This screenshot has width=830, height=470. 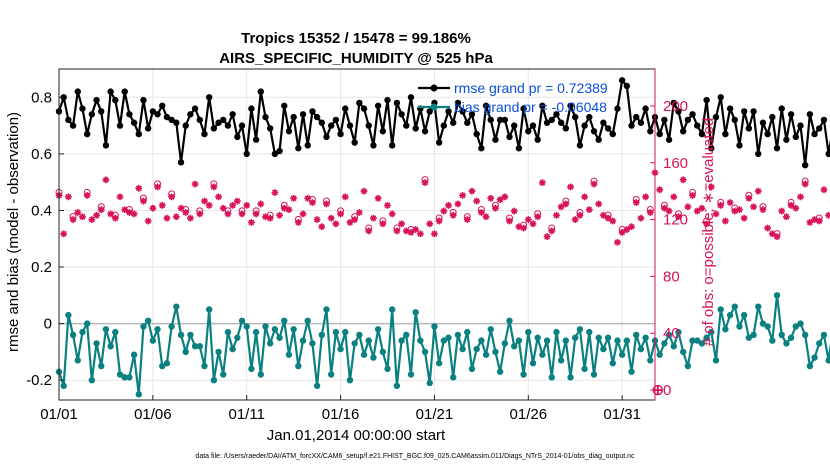 I want to click on y-axis-right-label: # of obs: o=possible; ∗=evaluated, so click(x=708, y=232).